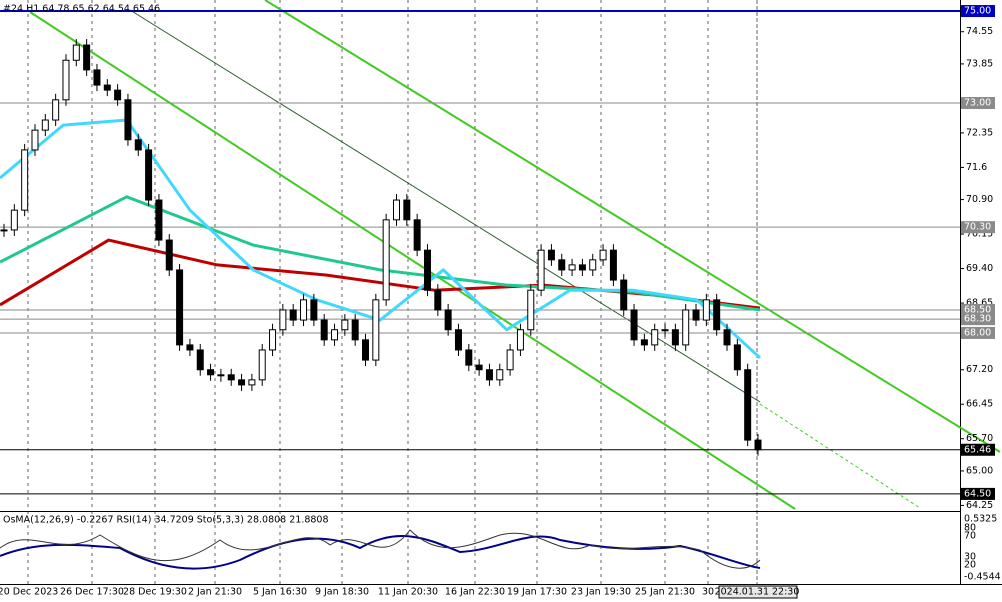  What do you see at coordinates (380, 549) in the screenshot?
I see `stochastic-line` at bounding box center [380, 549].